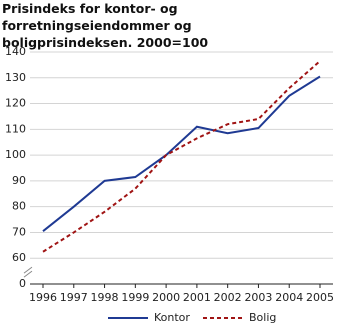 The image size is (357, 331). What do you see at coordinates (15, 77) in the screenshot?
I see `y-tick-label: 130` at bounding box center [15, 77].